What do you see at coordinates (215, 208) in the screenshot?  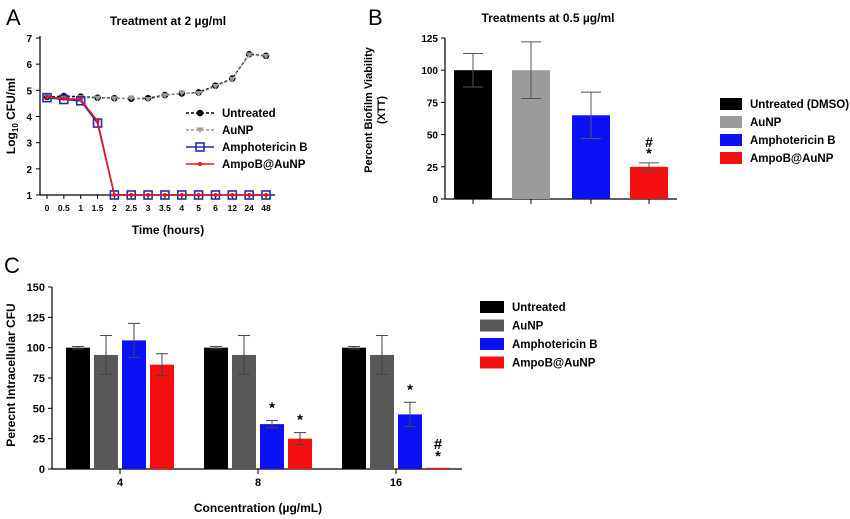 I see `panel-a-x-tick-label: 6` at bounding box center [215, 208].